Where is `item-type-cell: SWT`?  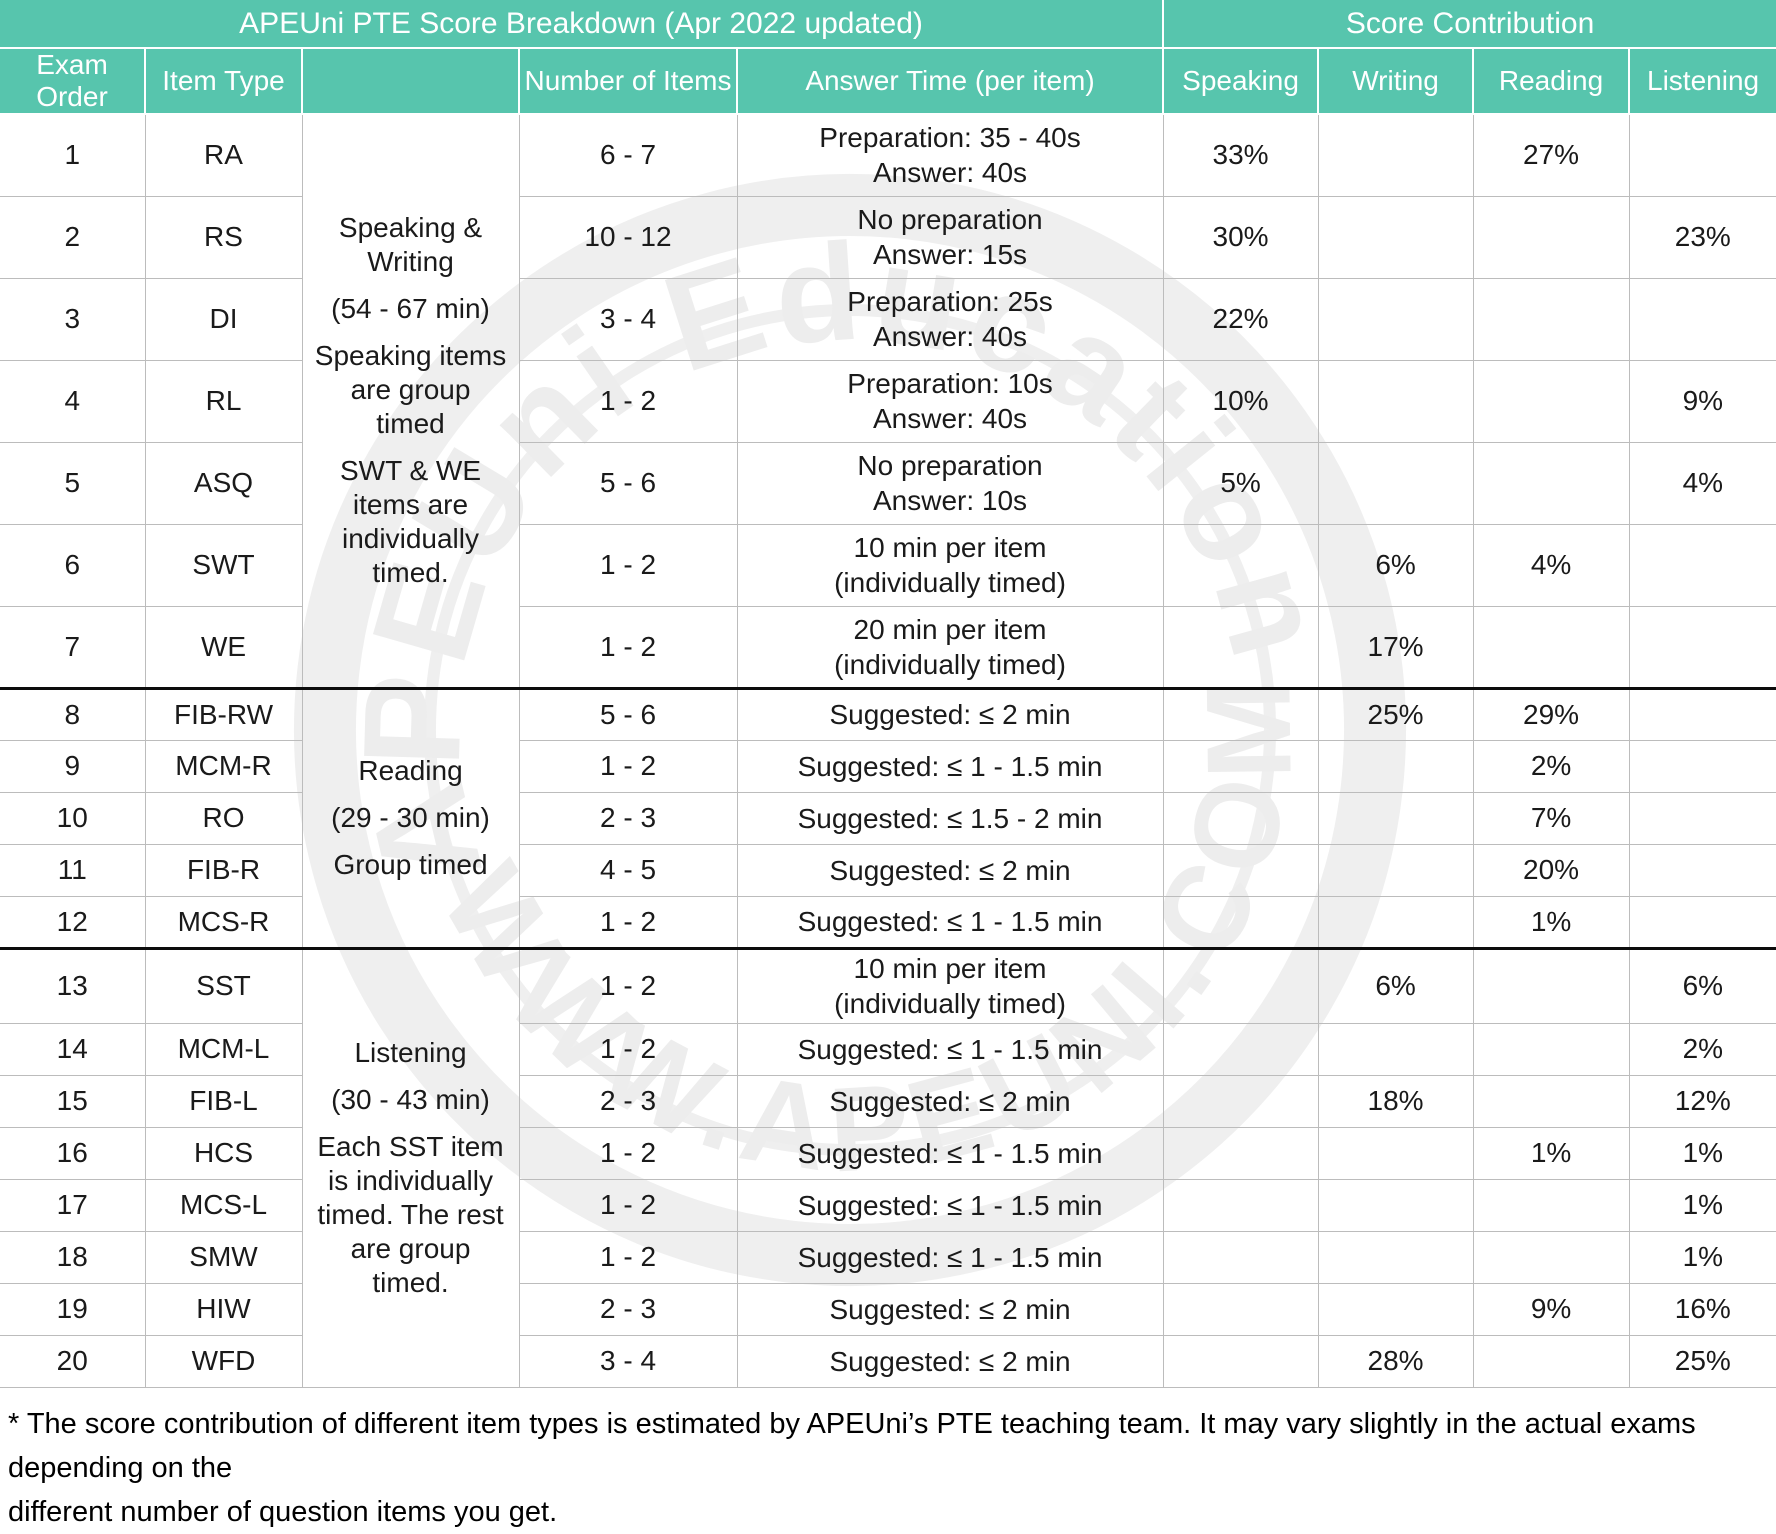 item-type-cell: SWT is located at coordinates (223, 565).